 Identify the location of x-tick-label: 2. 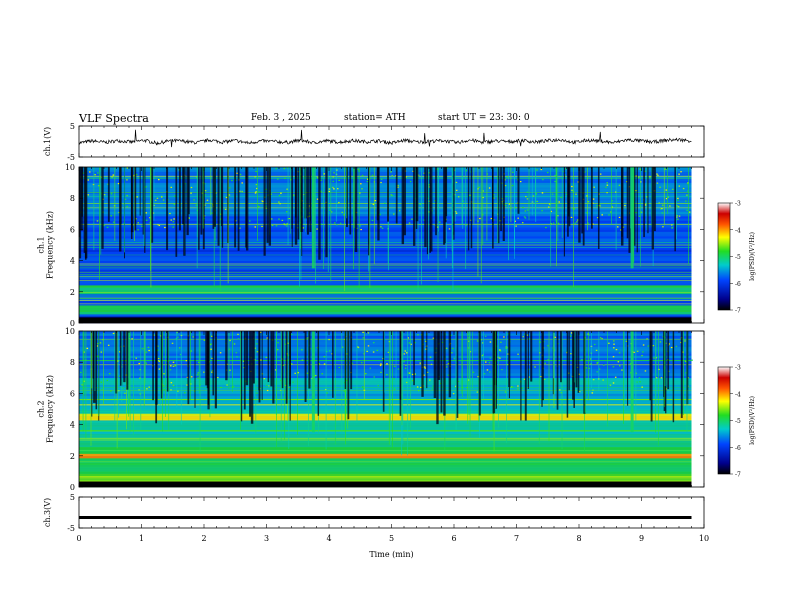
(203, 538).